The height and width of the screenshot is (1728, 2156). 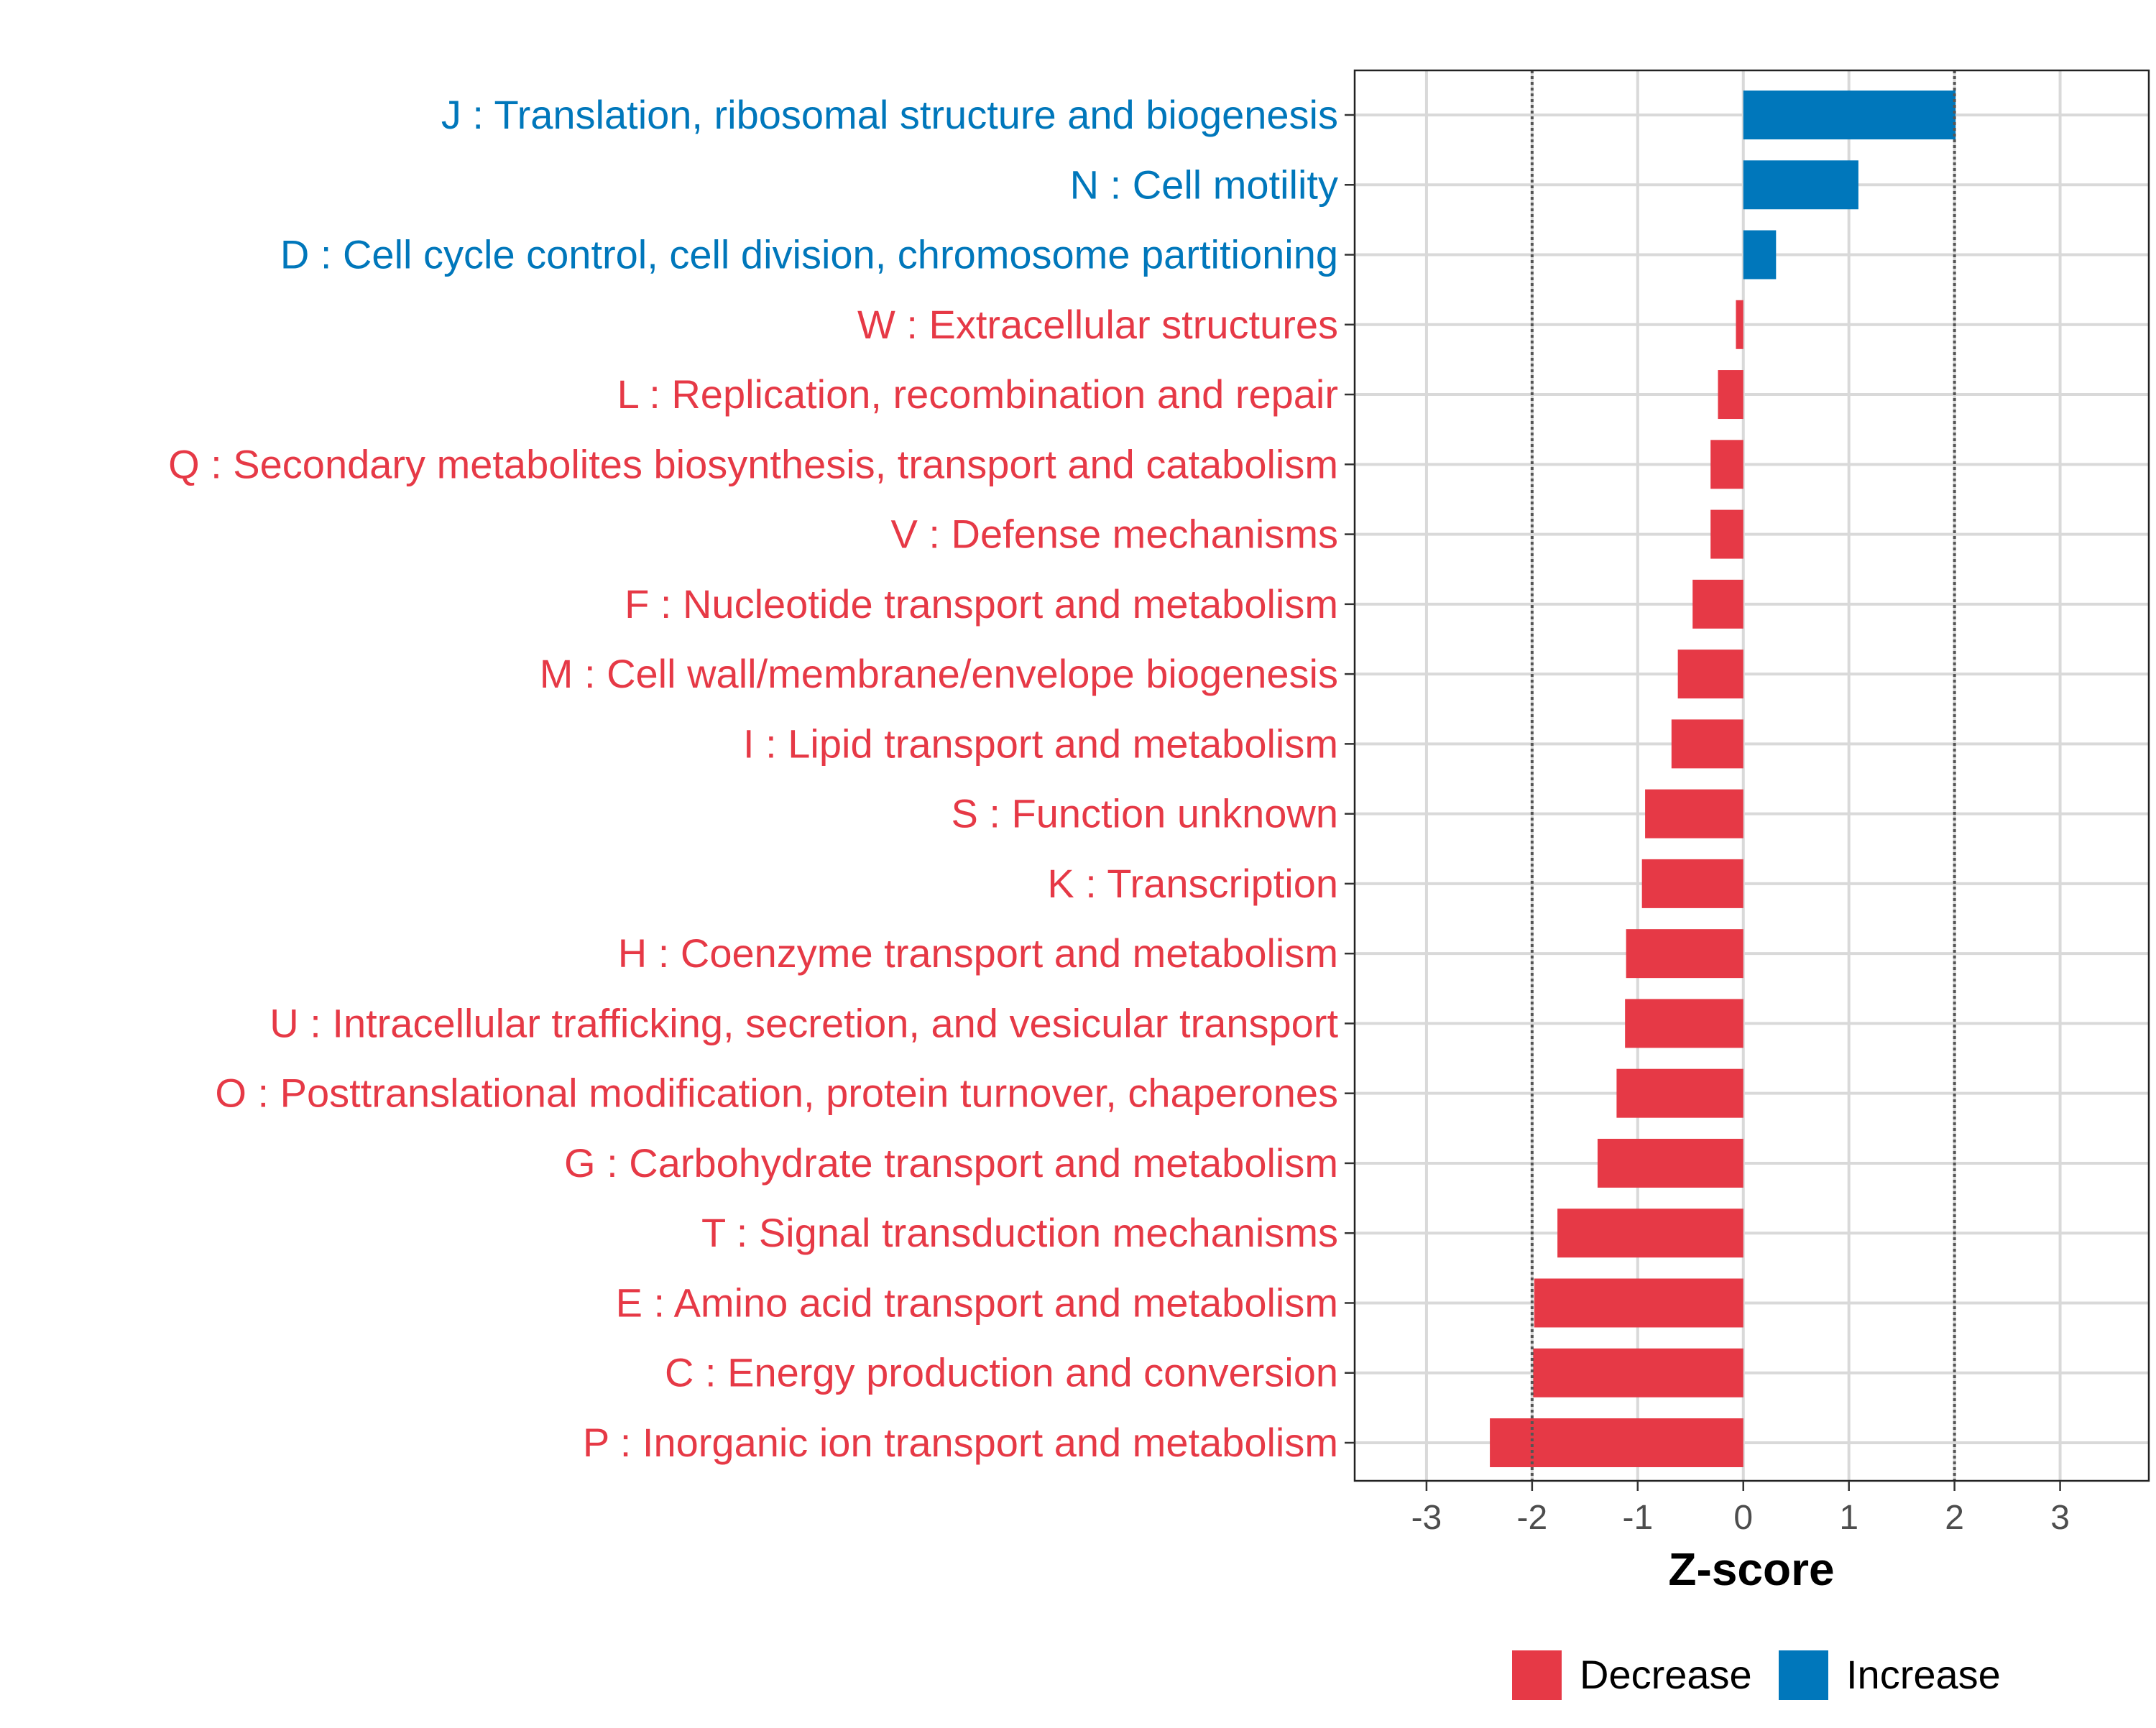 What do you see at coordinates (977, 1303) in the screenshot?
I see `category-label: E : Amino acid transport and metabolism` at bounding box center [977, 1303].